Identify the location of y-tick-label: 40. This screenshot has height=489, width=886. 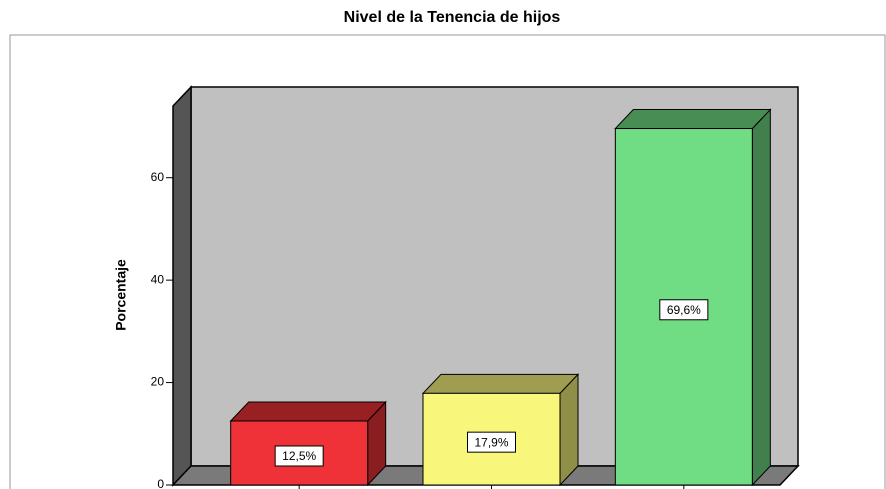
(158, 279).